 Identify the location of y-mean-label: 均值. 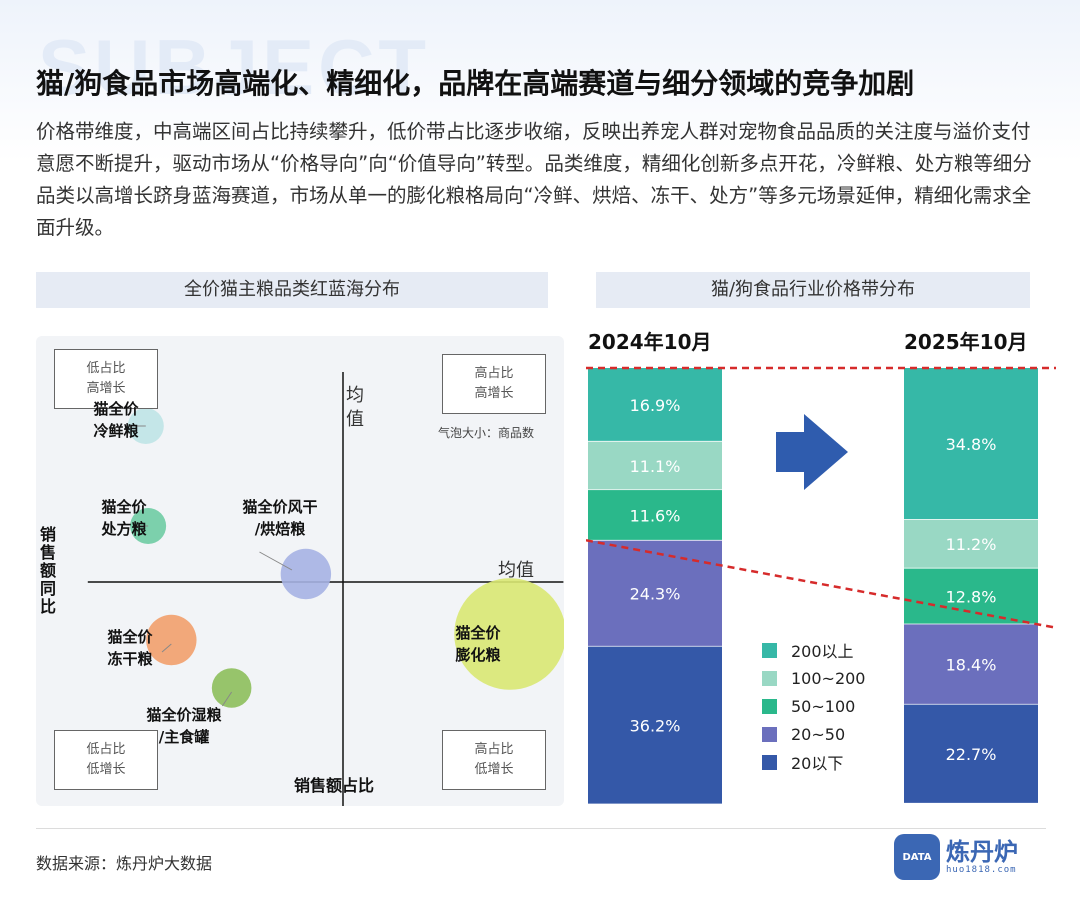
(355, 407).